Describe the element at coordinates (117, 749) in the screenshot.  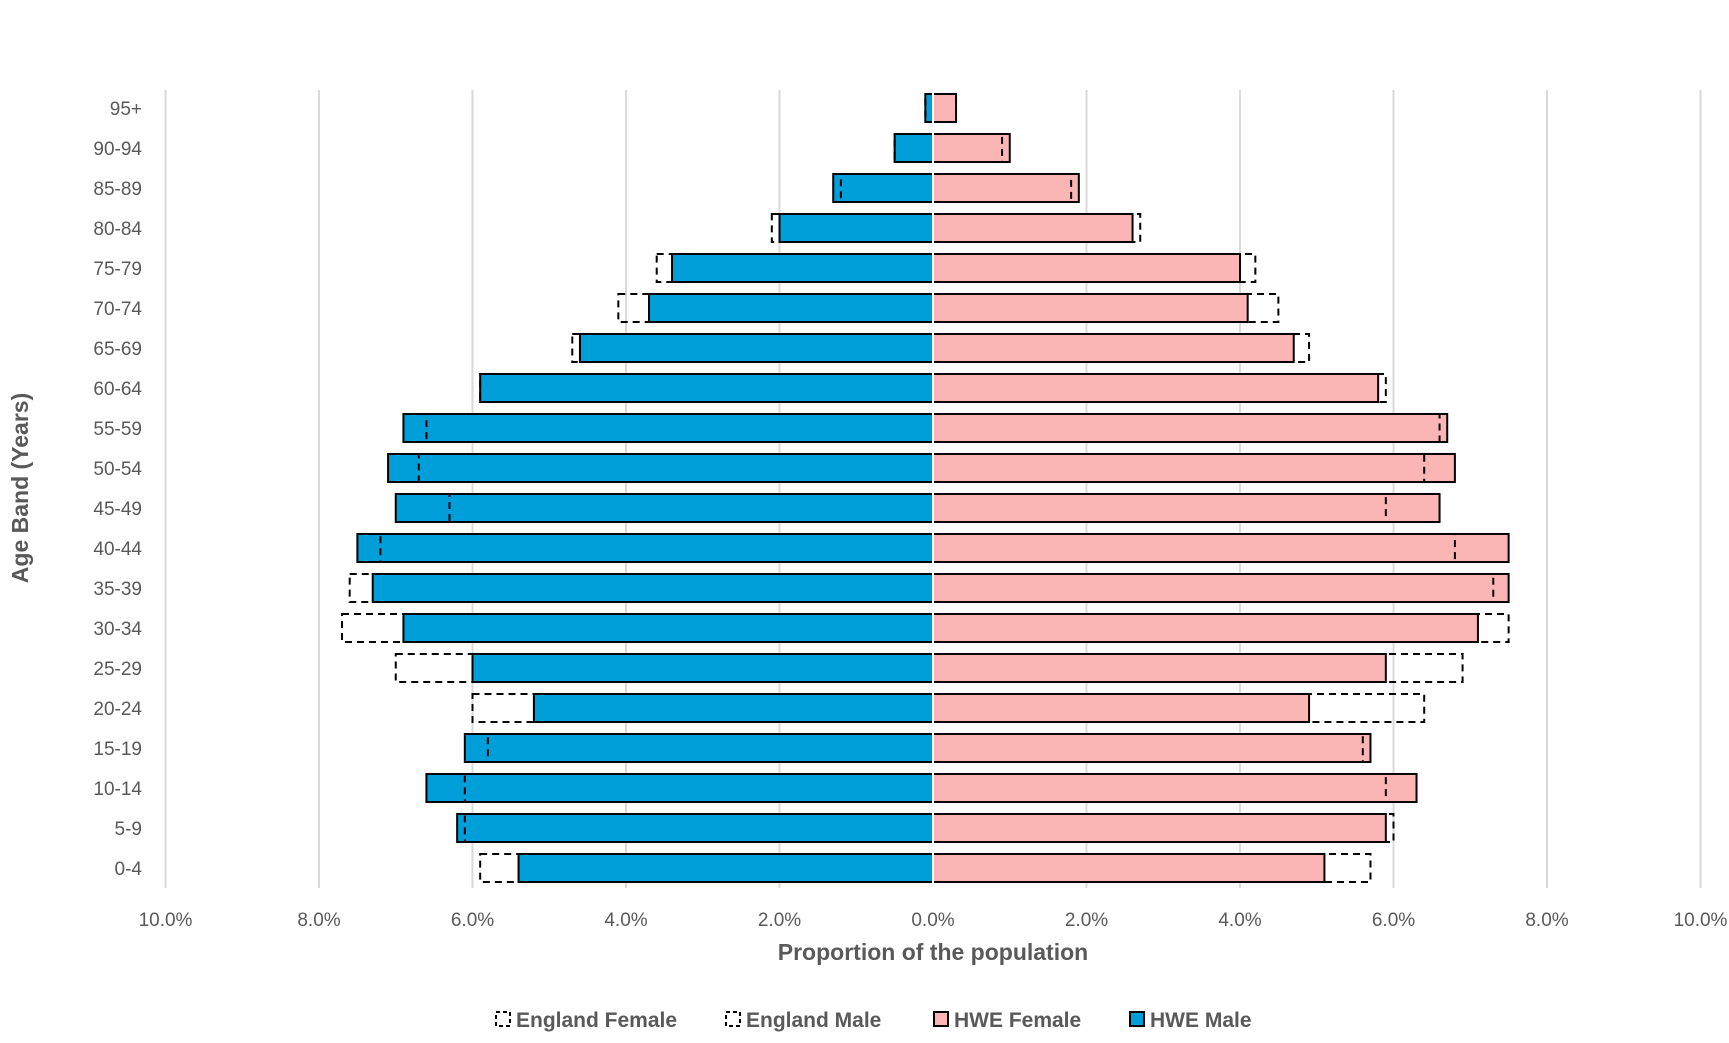
I see `y-tick-label: 15-19` at that location.